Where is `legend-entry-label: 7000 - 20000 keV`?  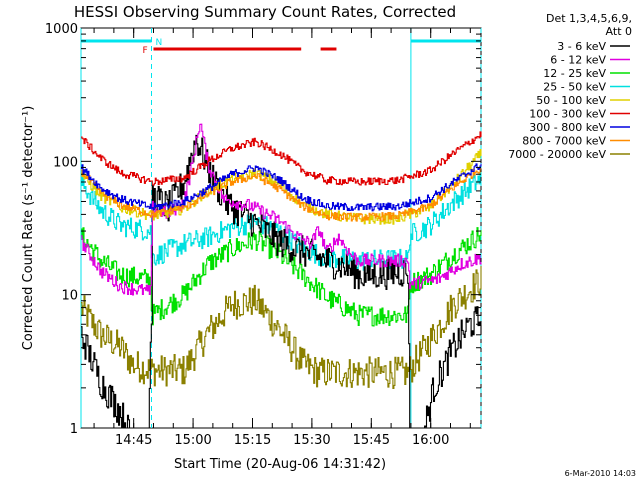
legend-entry-label: 7000 - 20000 keV is located at coordinates (557, 154).